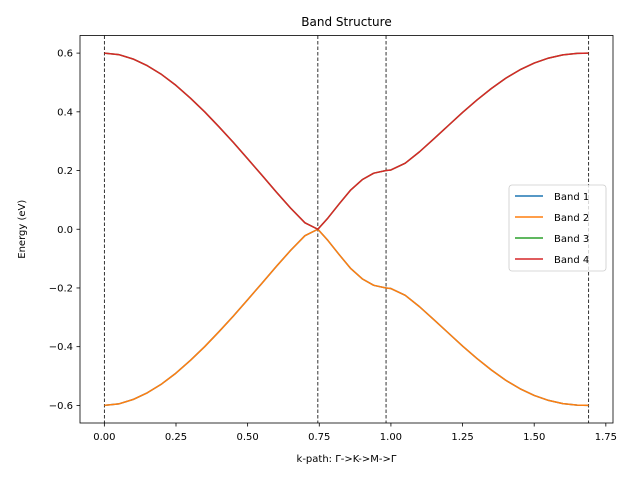 Image resolution: width=640 pixels, height=480 pixels. Describe the element at coordinates (534, 437) in the screenshot. I see `x-tick-label-6: 1.50` at that location.